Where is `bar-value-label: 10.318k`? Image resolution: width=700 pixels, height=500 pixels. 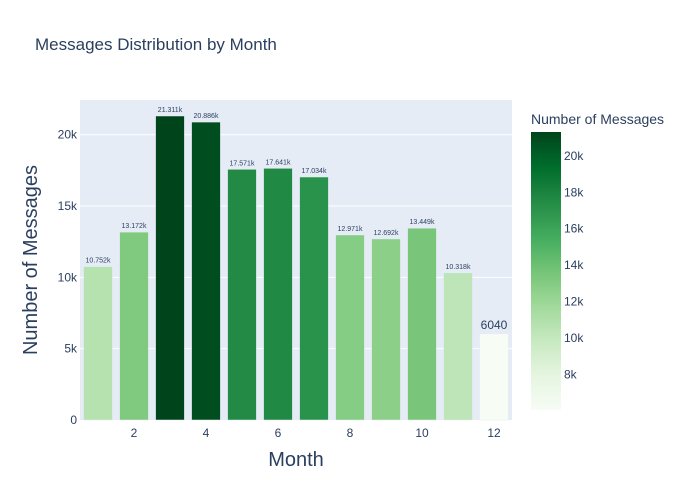
bar-value-label: 10.318k is located at coordinates (458, 267).